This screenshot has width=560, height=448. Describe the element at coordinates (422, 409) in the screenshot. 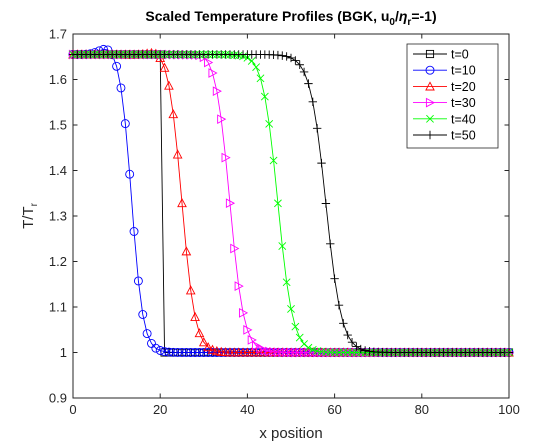

I see `x-tick-label: 80` at that location.